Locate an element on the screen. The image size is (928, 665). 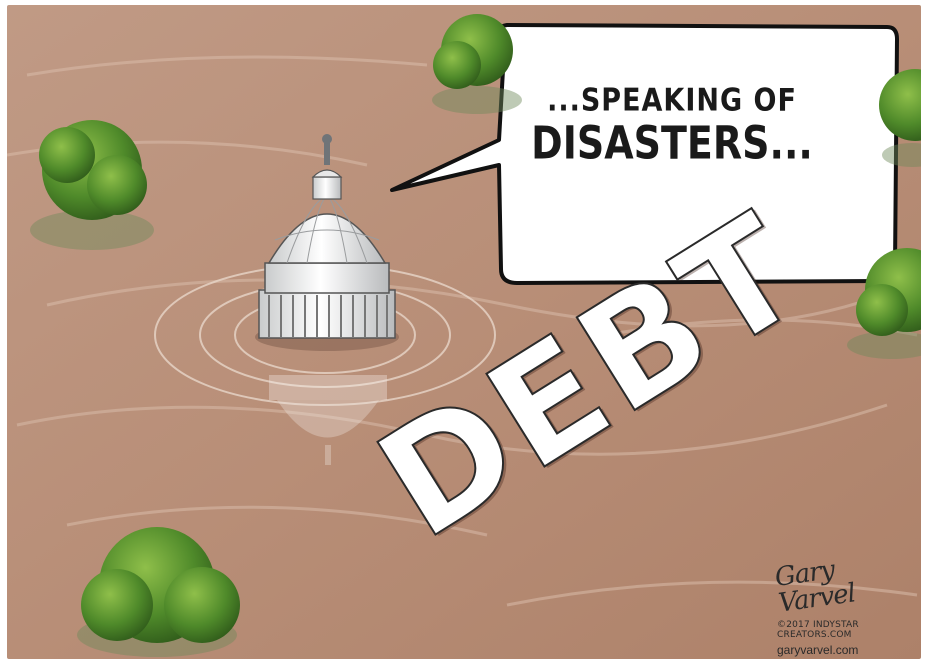
tree-top-left is located at coordinates (92, 185).